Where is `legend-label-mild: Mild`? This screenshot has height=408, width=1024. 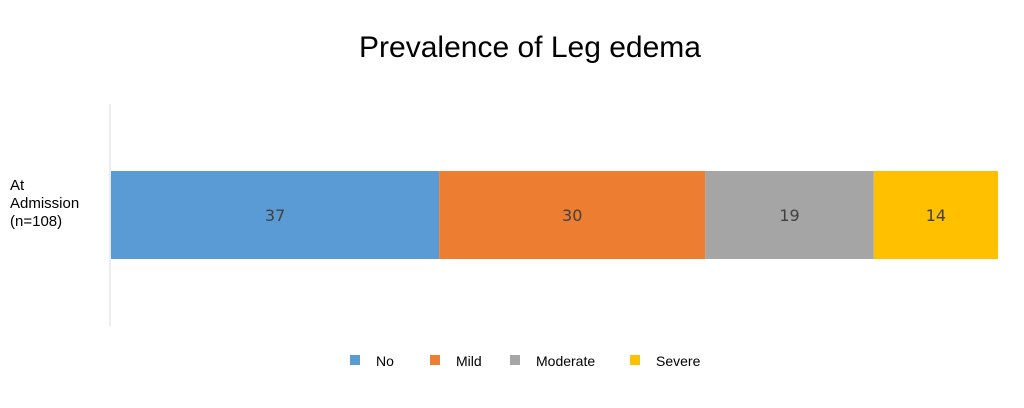
legend-label-mild: Mild is located at coordinates (469, 361).